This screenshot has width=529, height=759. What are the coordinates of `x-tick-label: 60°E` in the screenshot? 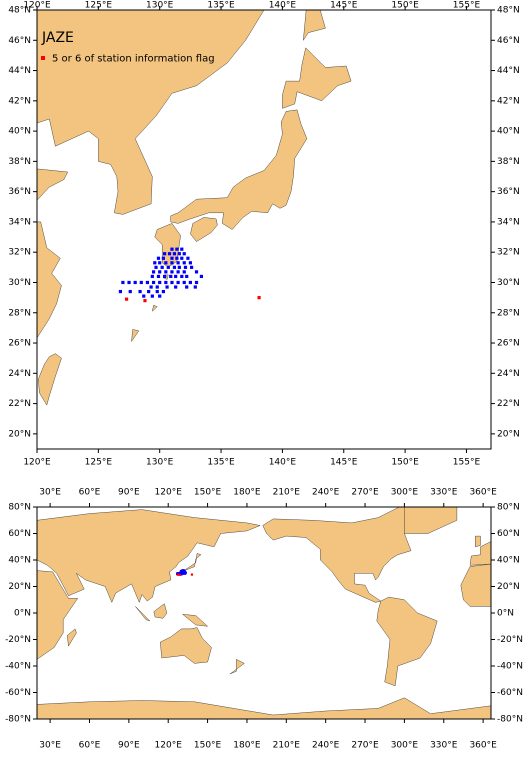 It's located at (90, 746).